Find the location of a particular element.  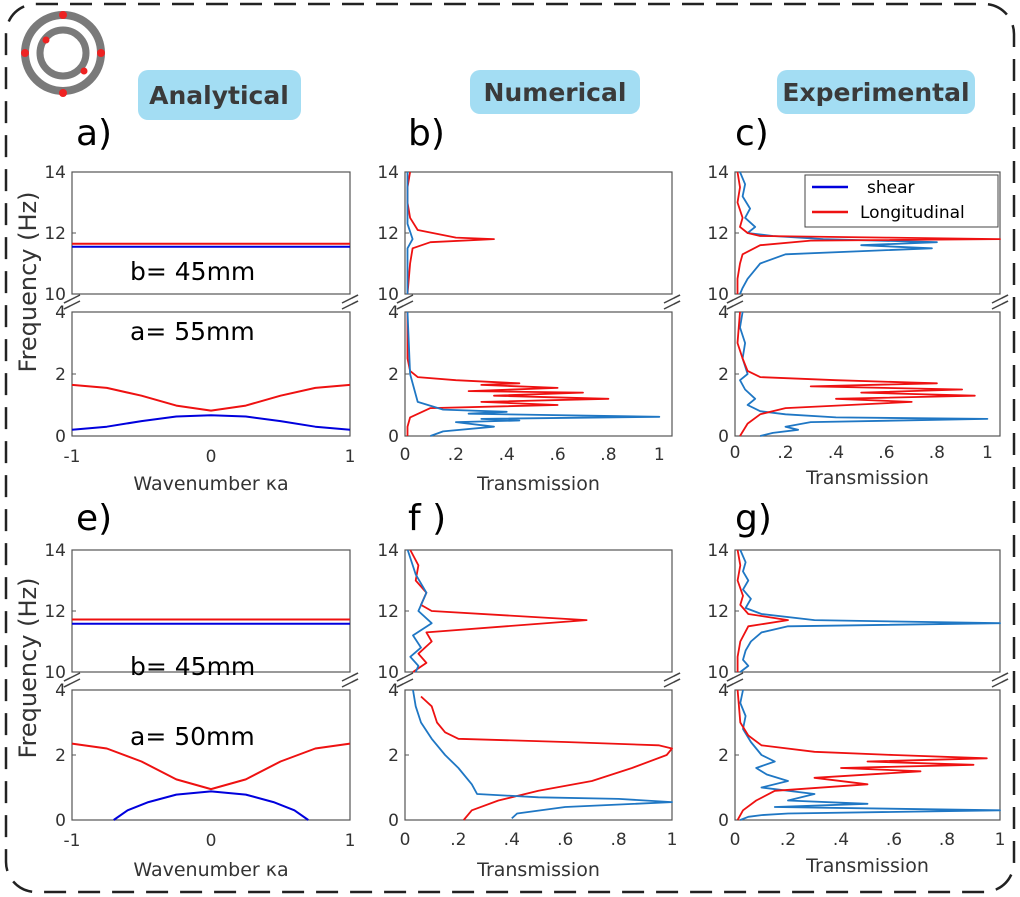

axes-lower-g is located at coordinates (867, 755).